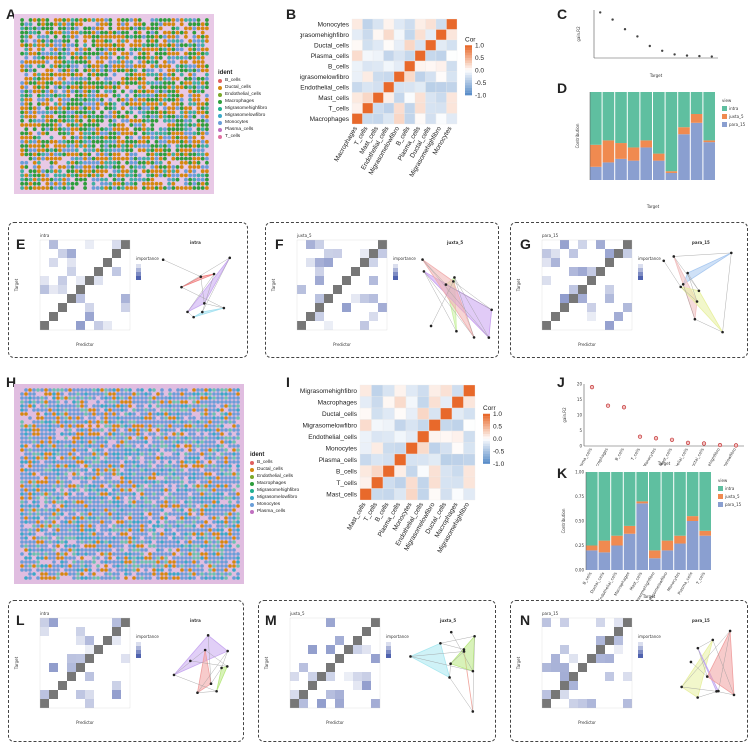 Image resolution: width=753 pixels, height=748 pixels. I want to click on legend-label: B_cells, so click(265, 462).